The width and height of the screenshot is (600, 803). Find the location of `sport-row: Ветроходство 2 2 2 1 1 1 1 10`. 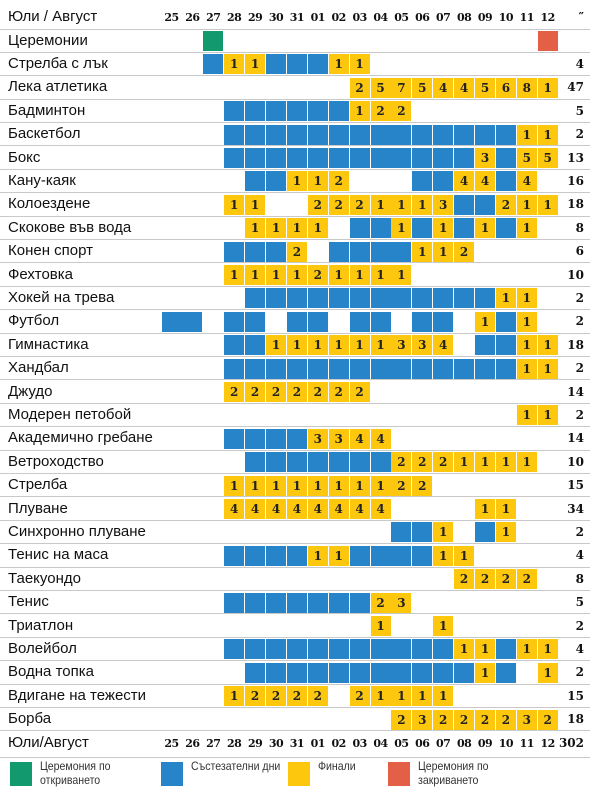

sport-row: Ветроходство 2 2 2 1 1 1 1 10 is located at coordinates (295, 463).